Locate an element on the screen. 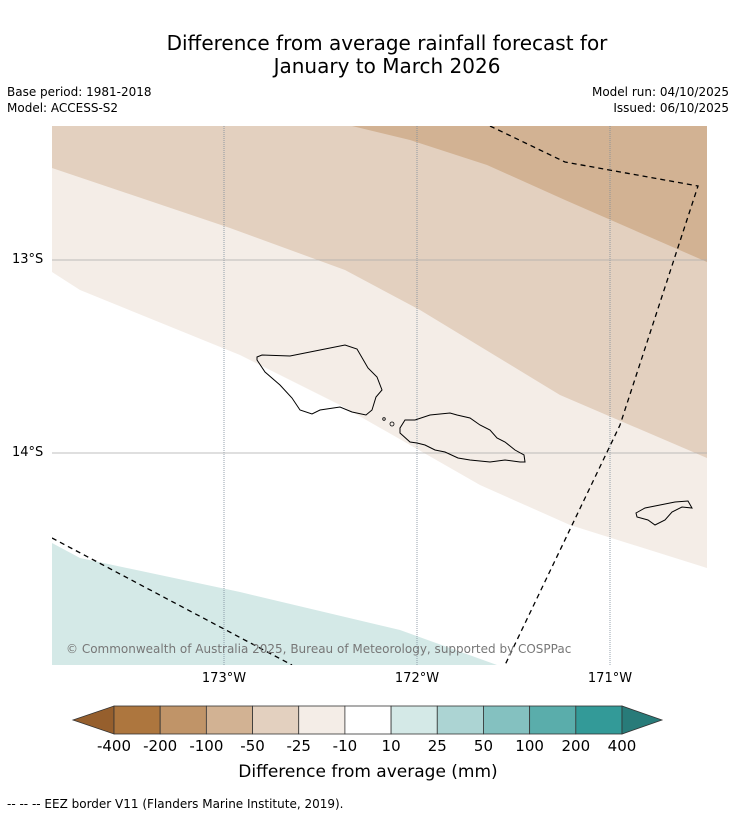 The image size is (736, 816). lon-label-171w: 171°W is located at coordinates (610, 678).